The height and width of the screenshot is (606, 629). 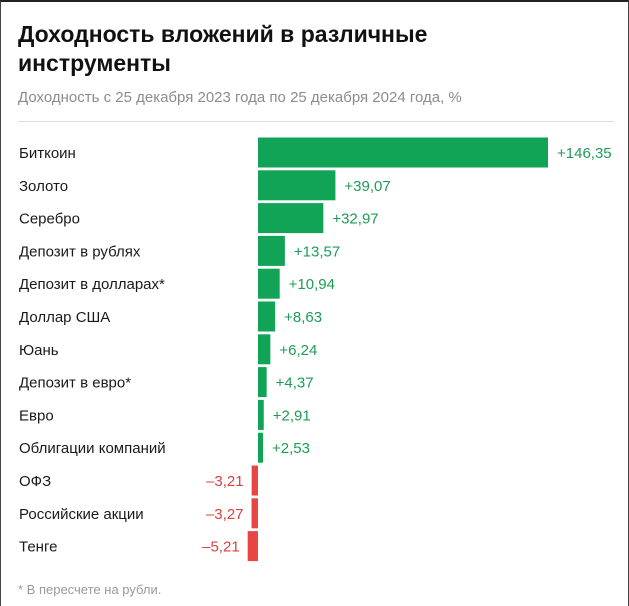 I want to click on divider, so click(x=316, y=121).